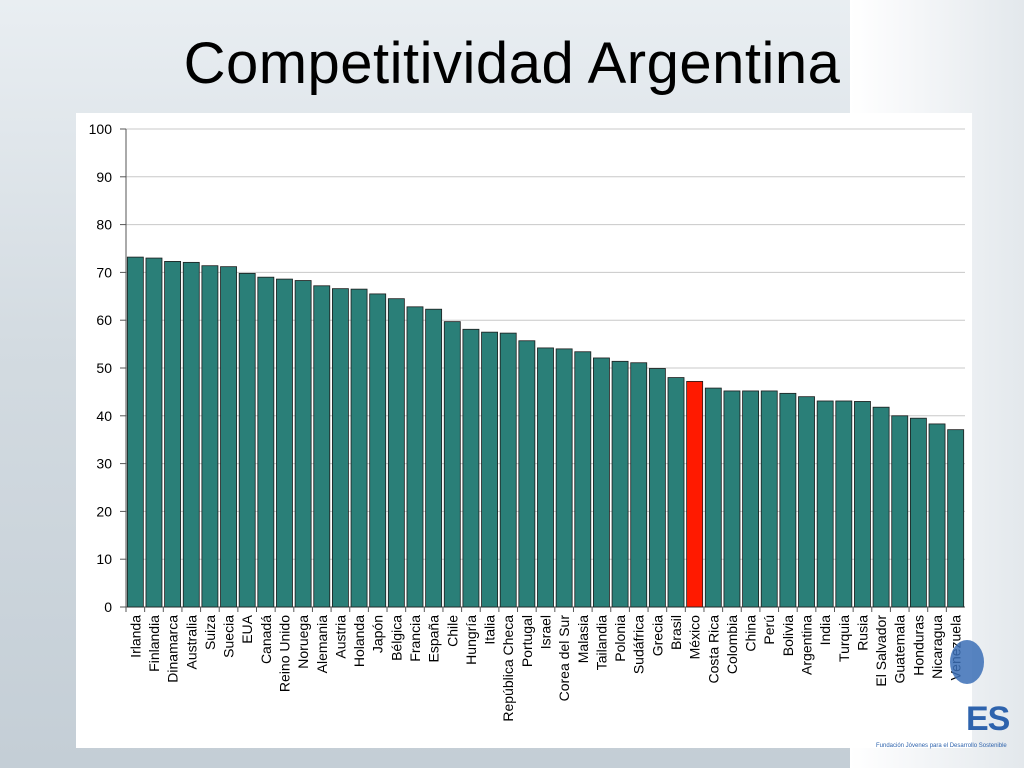 The image size is (1024, 768). Describe the element at coordinates (135, 636) in the screenshot. I see `x-tick-label: Irlanda` at that location.